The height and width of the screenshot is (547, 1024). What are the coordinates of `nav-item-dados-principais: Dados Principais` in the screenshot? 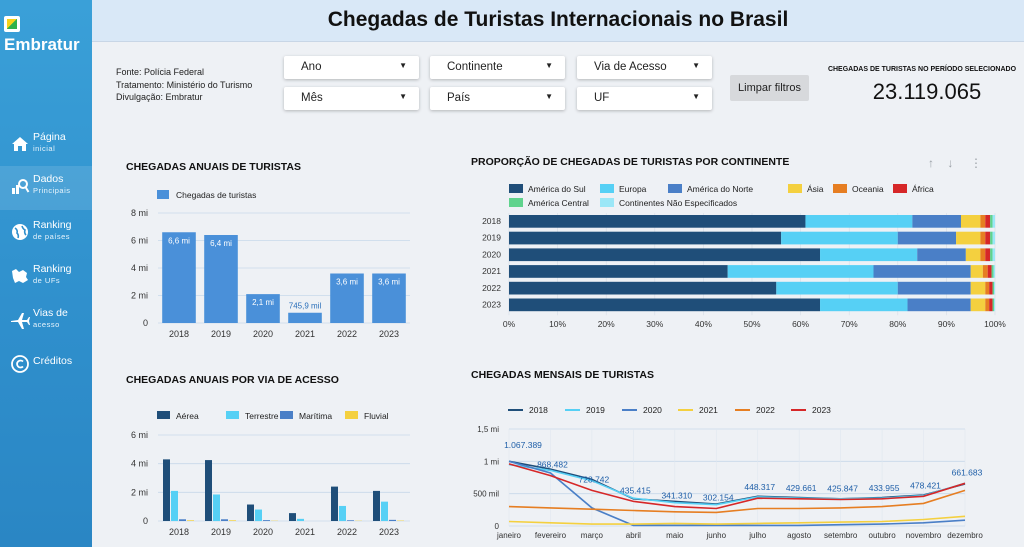 It's located at (46, 188).